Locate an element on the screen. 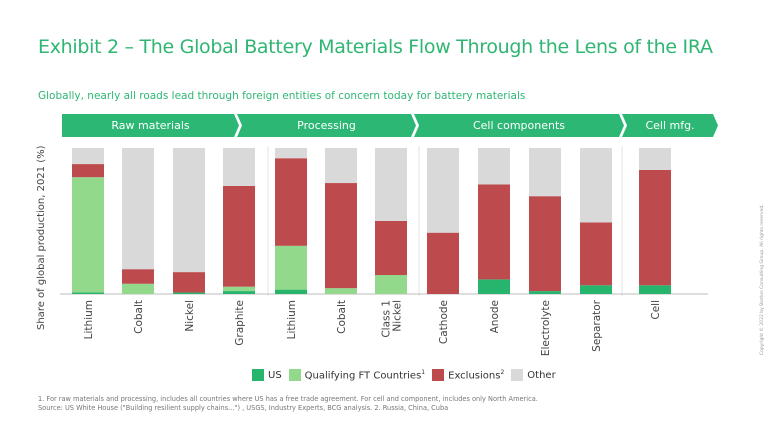 The height and width of the screenshot is (432, 768). legend-swatch-other is located at coordinates (517, 375).